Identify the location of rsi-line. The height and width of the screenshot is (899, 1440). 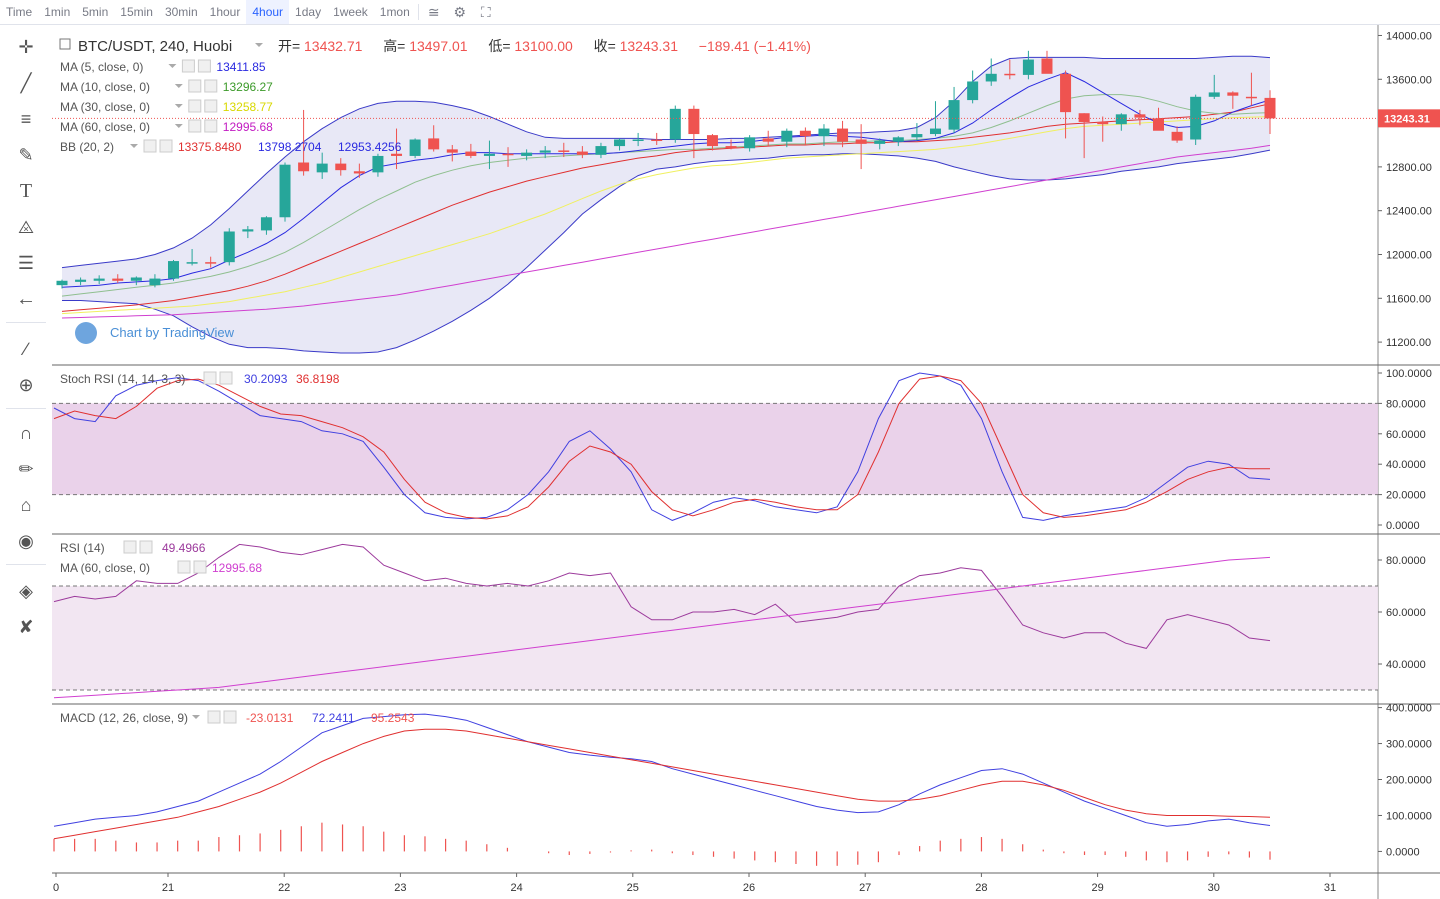
(662, 596).